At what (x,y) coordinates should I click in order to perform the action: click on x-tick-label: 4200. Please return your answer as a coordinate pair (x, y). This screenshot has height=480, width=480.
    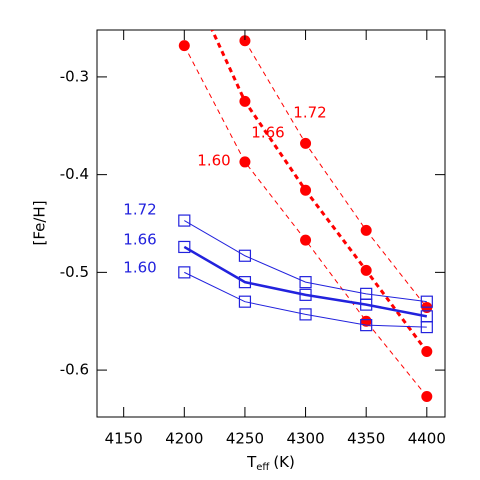
    Looking at the image, I should click on (184, 439).